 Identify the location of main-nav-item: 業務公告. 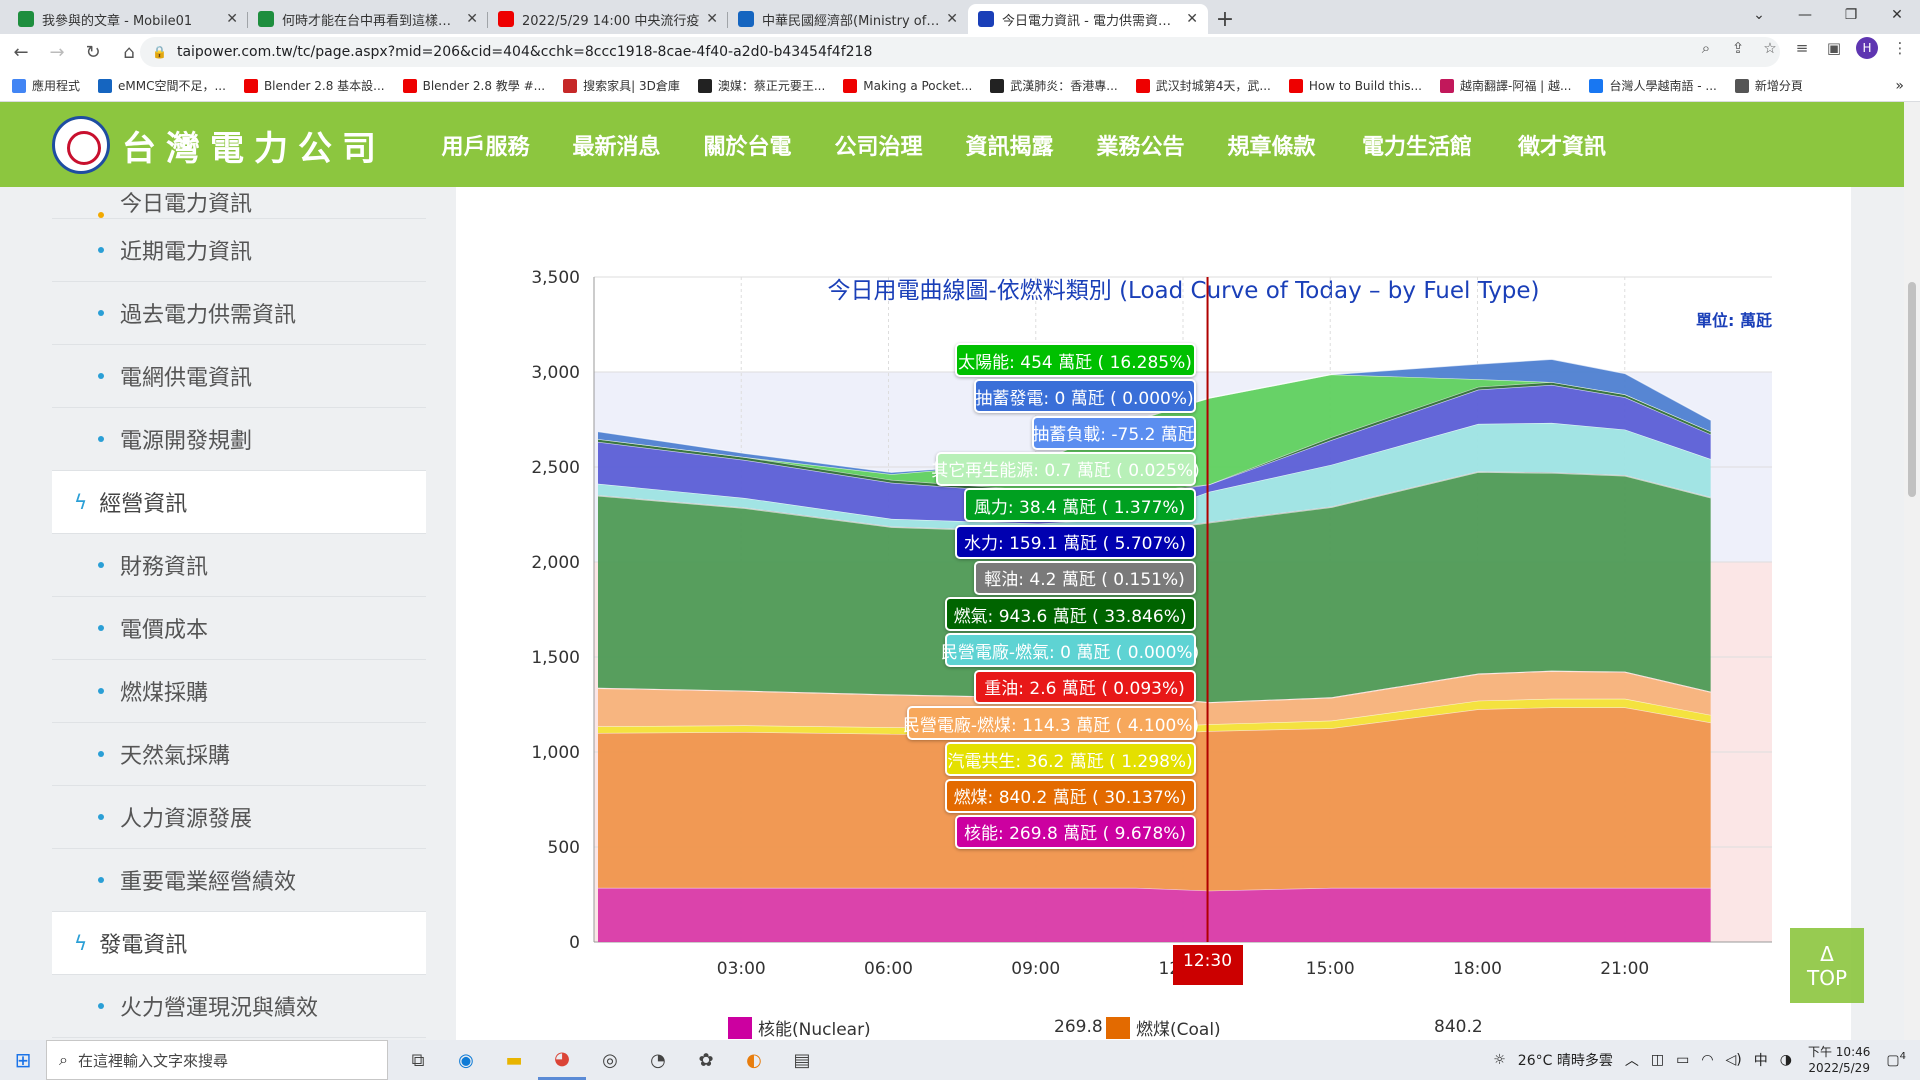
(1140, 147).